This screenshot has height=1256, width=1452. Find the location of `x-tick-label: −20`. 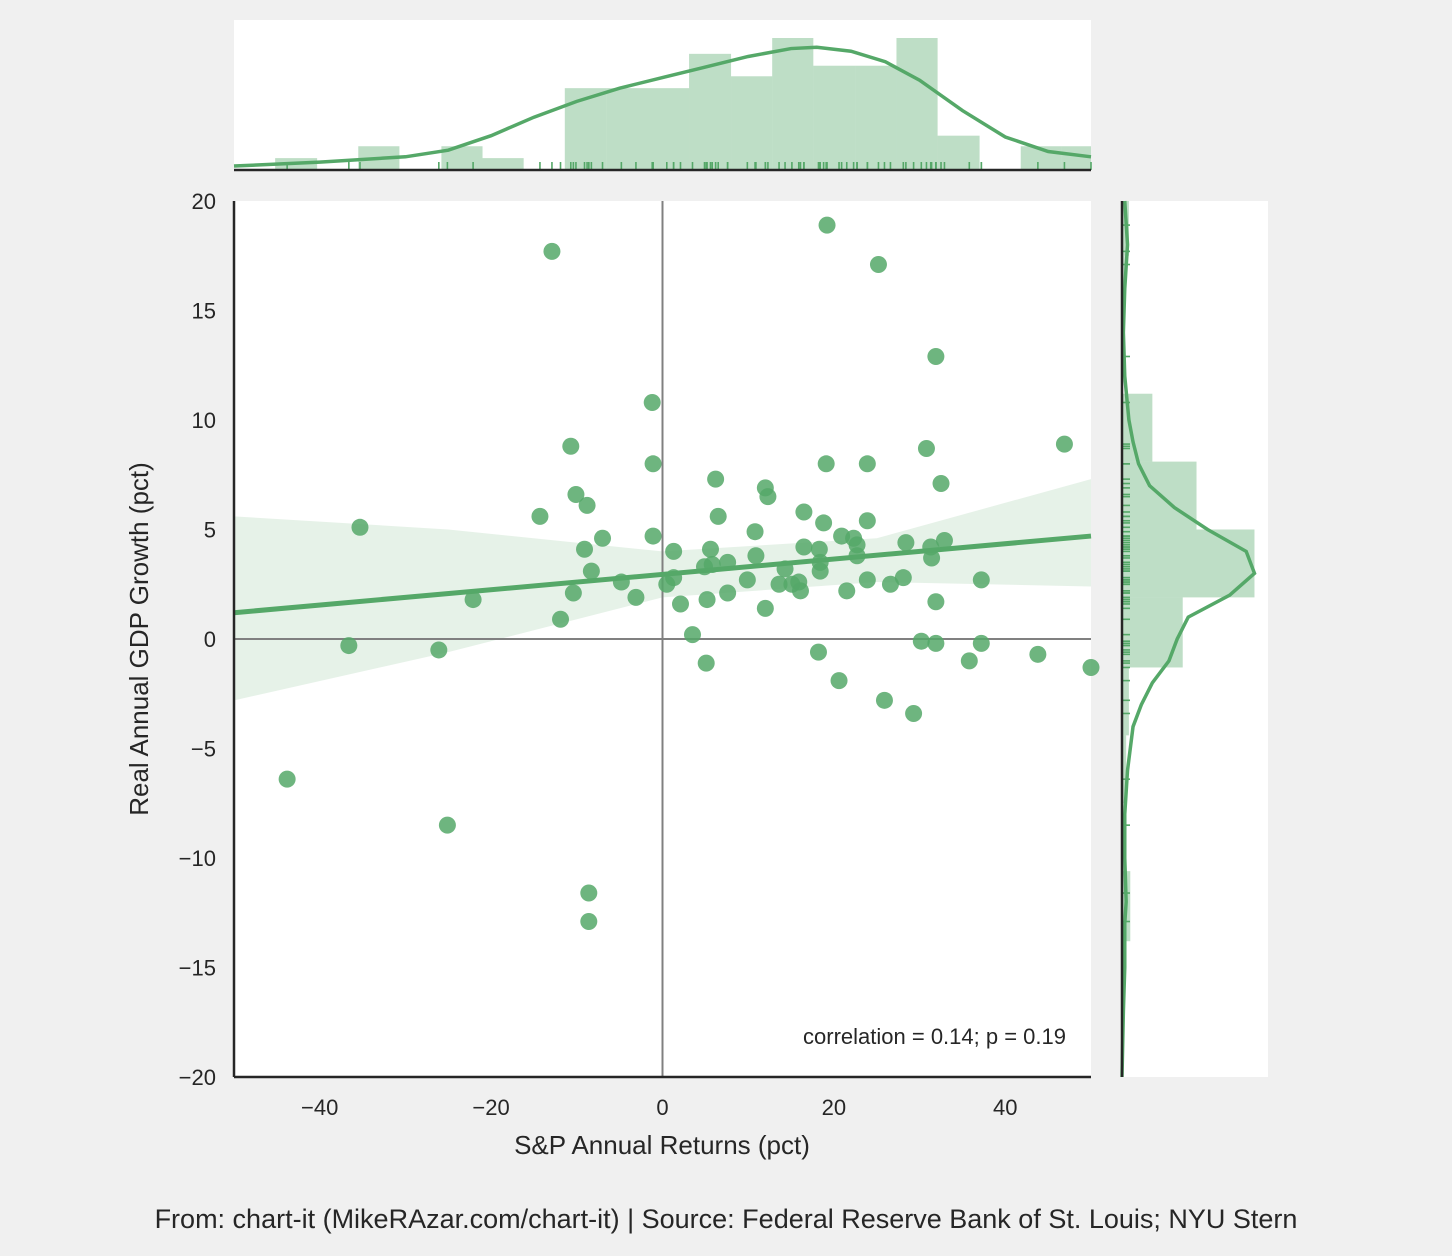

x-tick-label: −20 is located at coordinates (490, 1107).